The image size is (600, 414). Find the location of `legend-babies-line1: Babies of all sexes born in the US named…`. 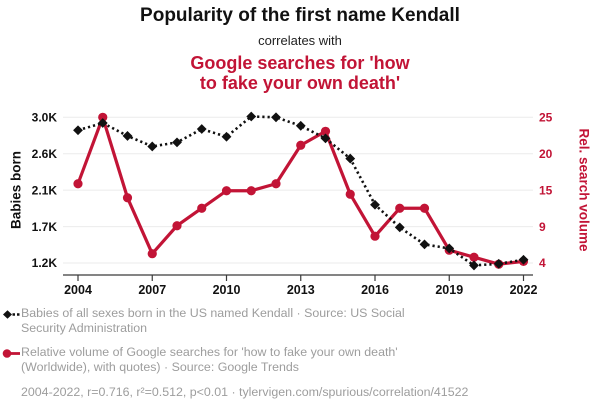

legend-babies-line1: Babies of all sexes born in the US named… is located at coordinates (213, 313).